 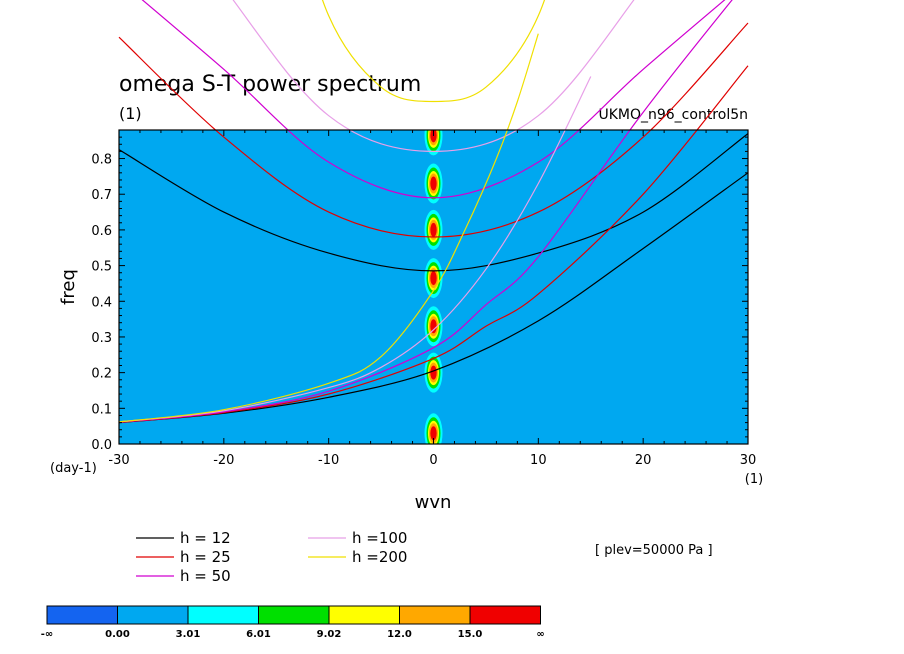 I want to click on y-axis-label: freq, so click(x=68, y=287).